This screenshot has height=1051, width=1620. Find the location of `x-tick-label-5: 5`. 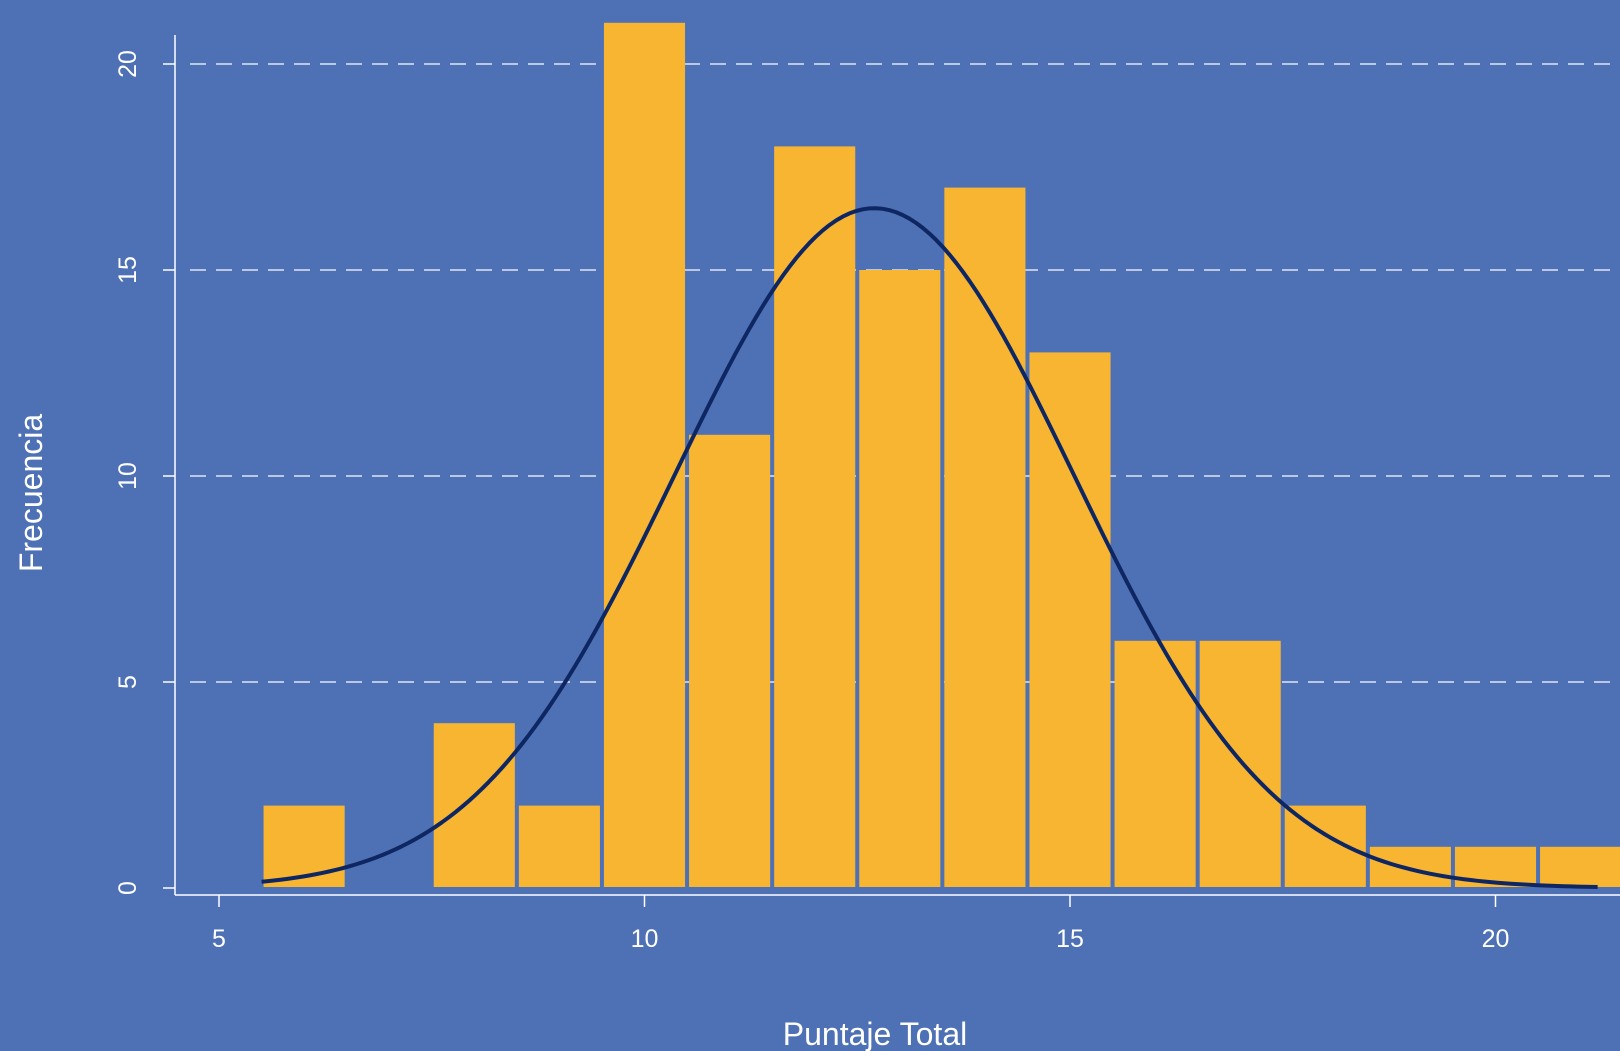

x-tick-label-5: 5 is located at coordinates (219, 939).